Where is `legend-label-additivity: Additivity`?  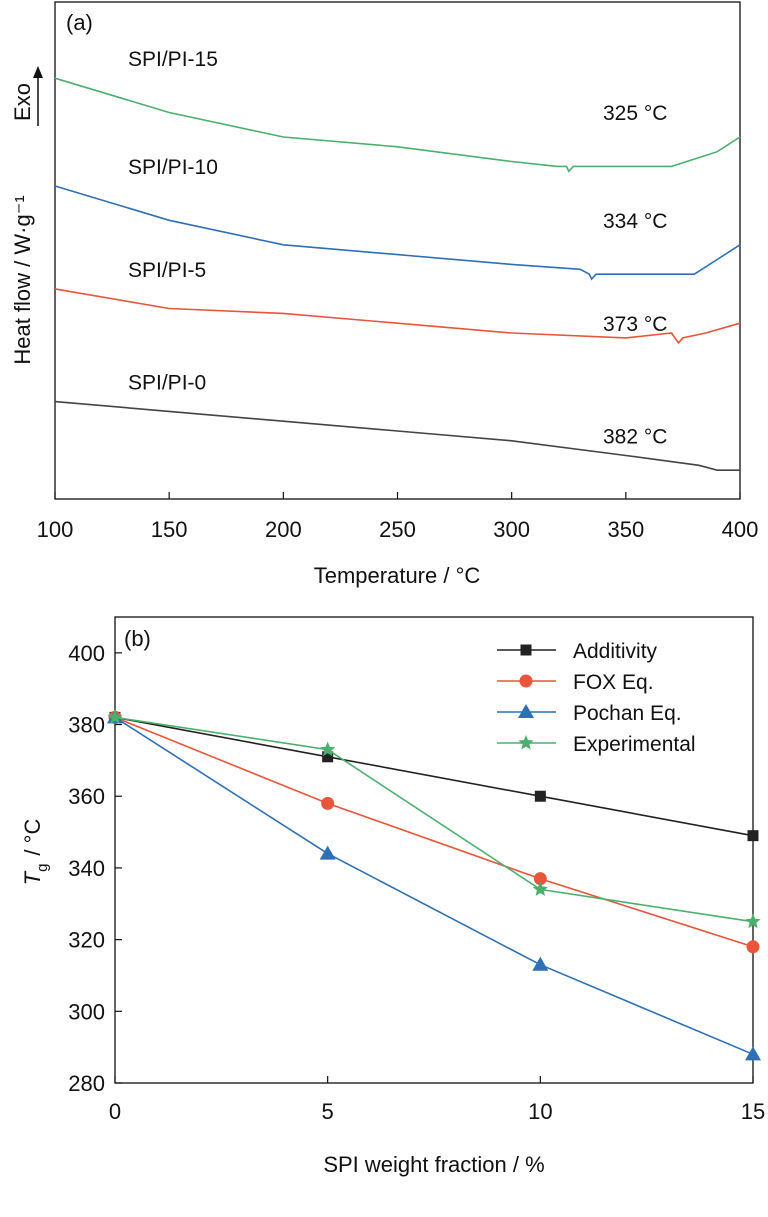 legend-label-additivity: Additivity is located at coordinates (615, 651).